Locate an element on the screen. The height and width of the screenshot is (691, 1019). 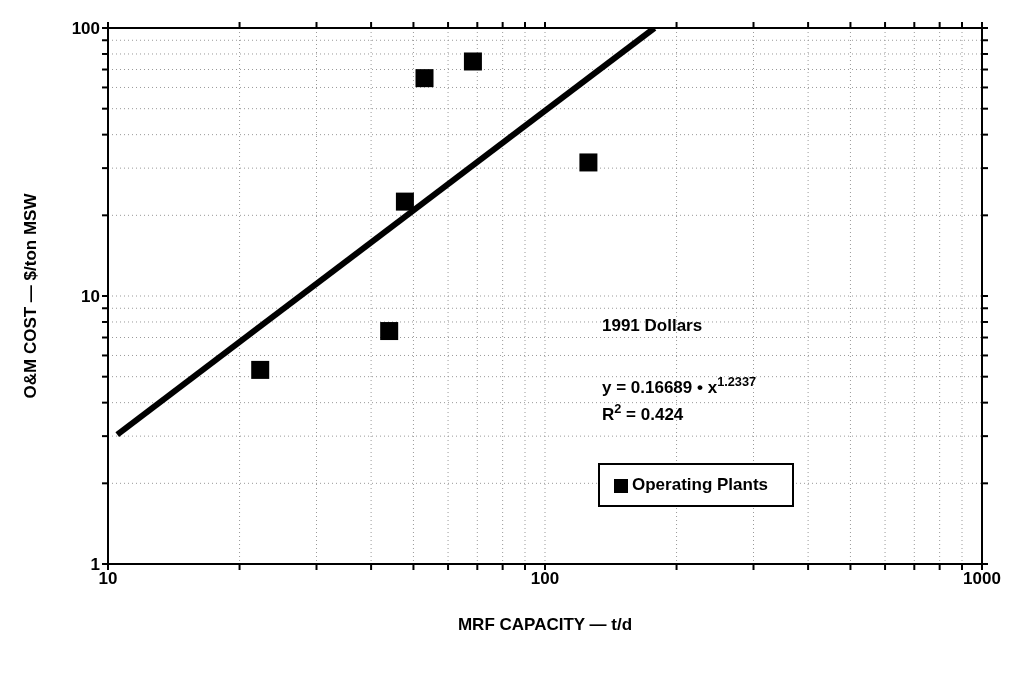
annotation: y = 0.16689 • x$^{1.2337}$ is located at coordinates (679, 385).